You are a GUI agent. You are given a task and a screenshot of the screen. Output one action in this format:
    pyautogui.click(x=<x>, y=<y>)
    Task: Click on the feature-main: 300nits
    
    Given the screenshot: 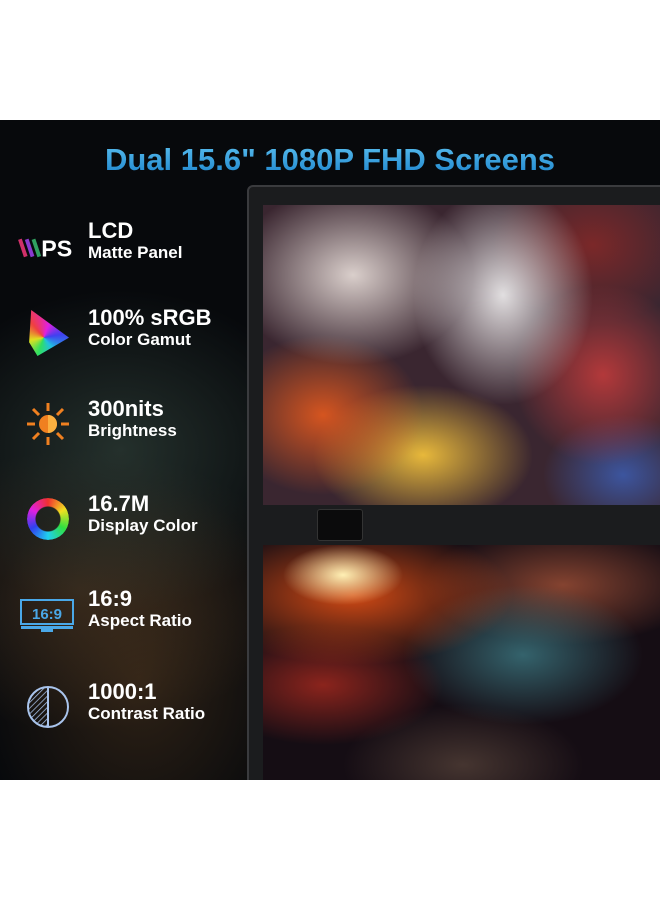 What is the action you would take?
    pyautogui.click(x=126, y=408)
    